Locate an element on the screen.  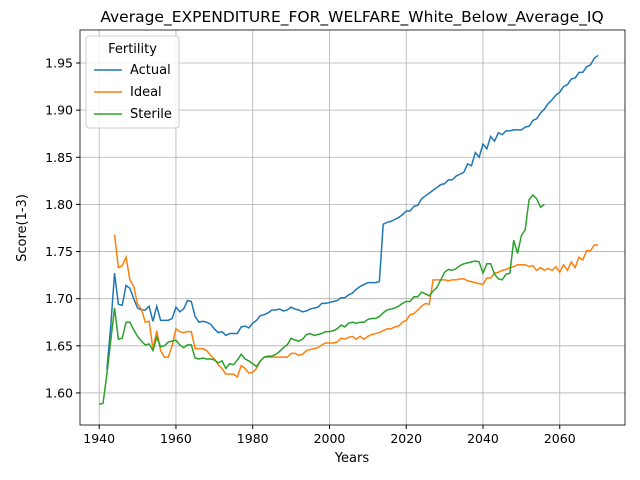
legend-label: Actual is located at coordinates (150, 70).